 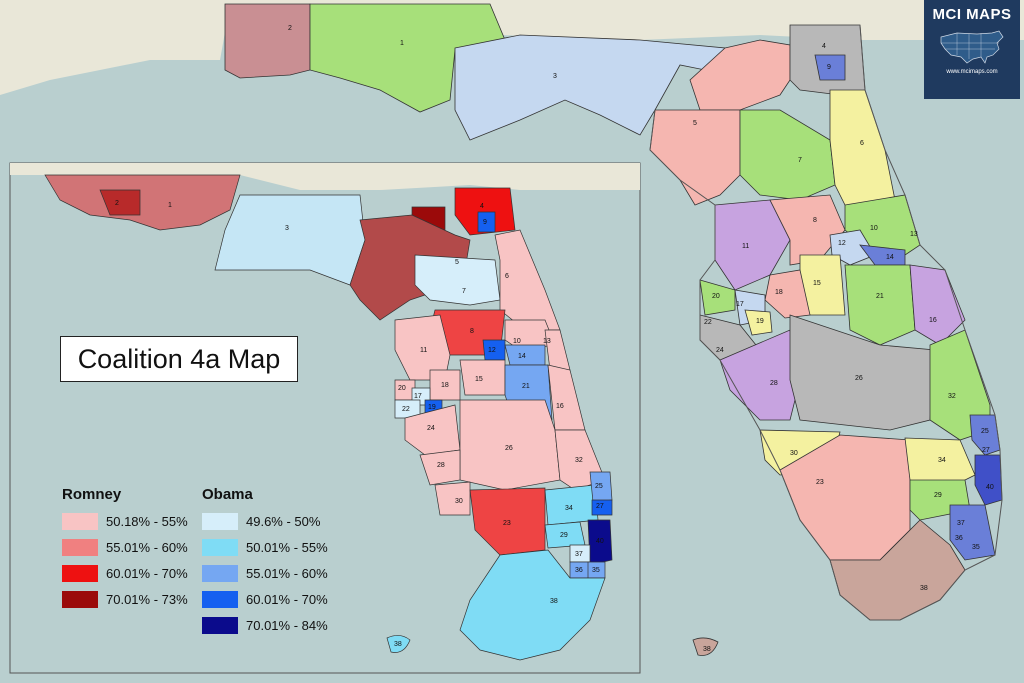 What do you see at coordinates (938, 495) in the screenshot?
I see `main-label-29: 29` at bounding box center [938, 495].